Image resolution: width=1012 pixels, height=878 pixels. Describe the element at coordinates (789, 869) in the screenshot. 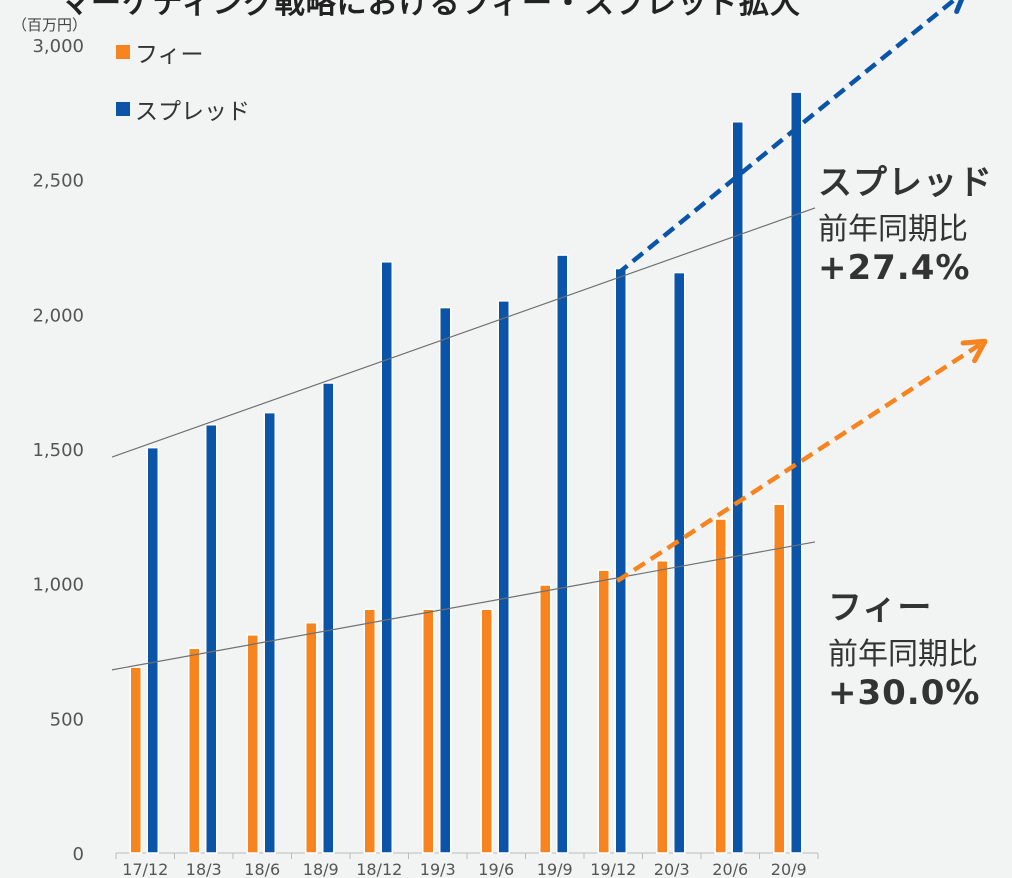

I see `x-tick-label: 20/9` at that location.